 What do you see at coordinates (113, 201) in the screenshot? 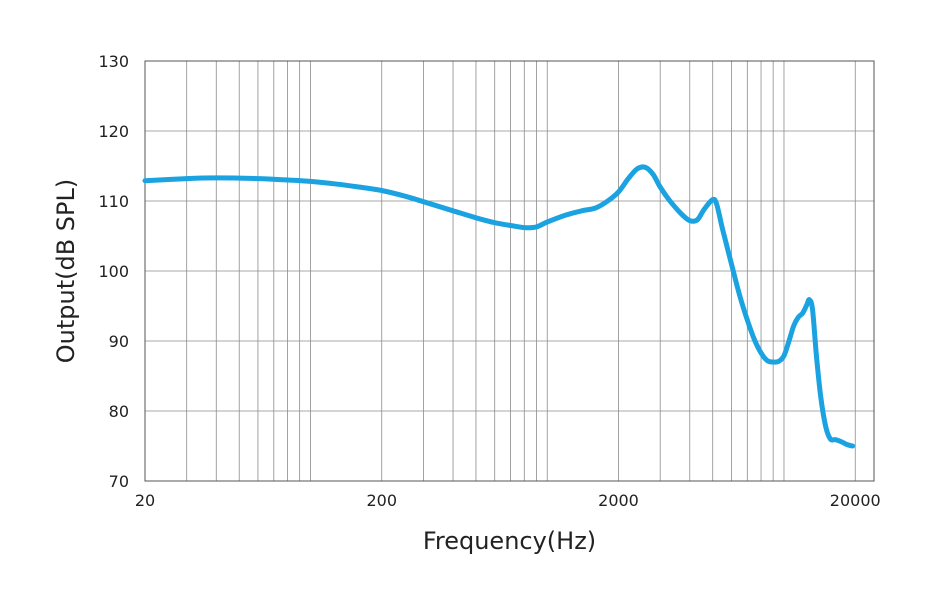
I see `y-tick-label: 110` at bounding box center [113, 201].